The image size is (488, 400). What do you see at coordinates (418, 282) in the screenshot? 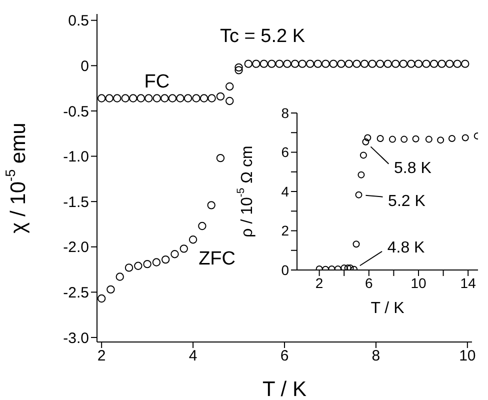
I see `x-tick-label: 10` at bounding box center [418, 282].